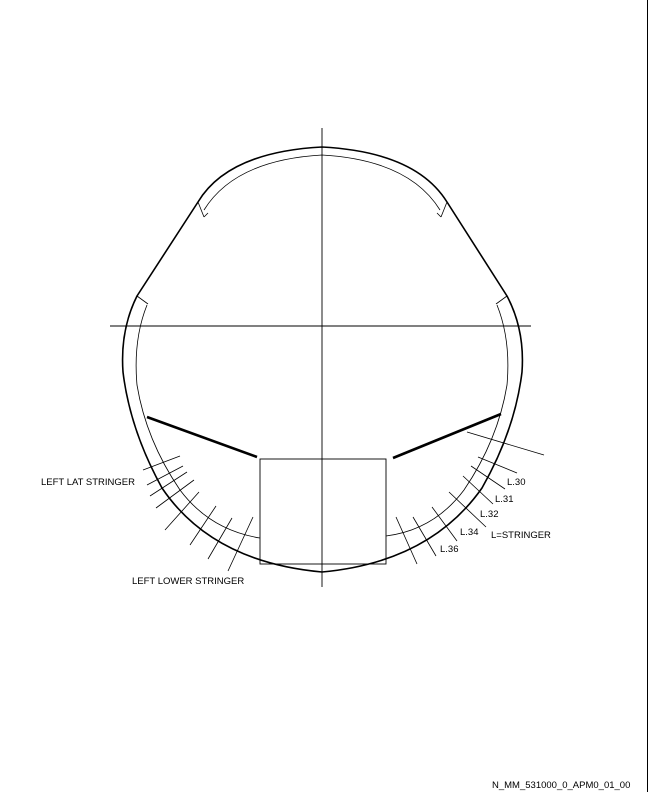  Describe the element at coordinates (188, 581) in the screenshot. I see `left-lower-stringer-label: LEFT LOWER STRINGER` at that location.